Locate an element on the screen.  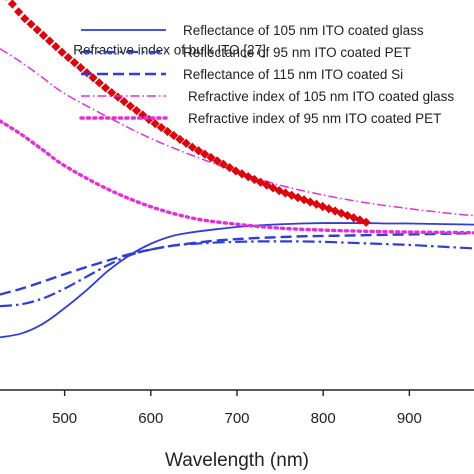
x-tick-label: 800 is located at coordinates (323, 418).